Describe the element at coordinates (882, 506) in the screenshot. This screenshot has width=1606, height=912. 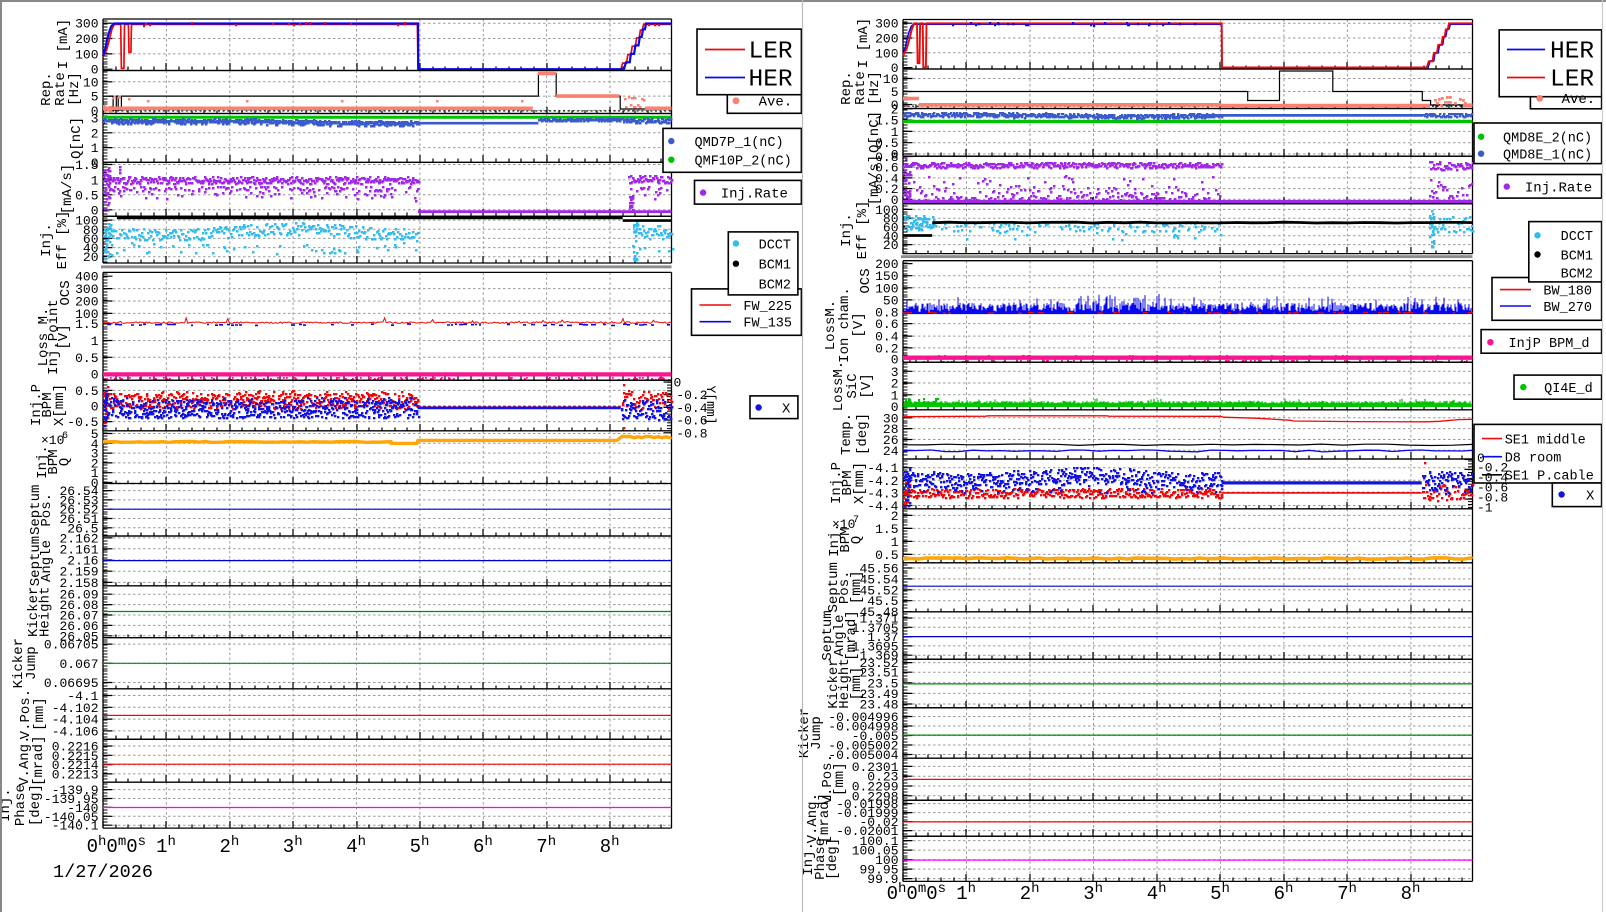
I see `svg-text: -4.4` at that location.